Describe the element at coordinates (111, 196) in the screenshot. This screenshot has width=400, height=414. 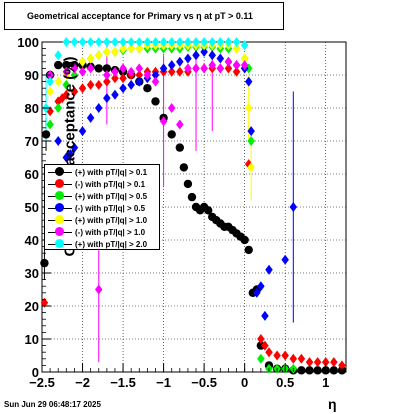
I see `legend-label: (+) with pT/|q| > 0.5` at that location.